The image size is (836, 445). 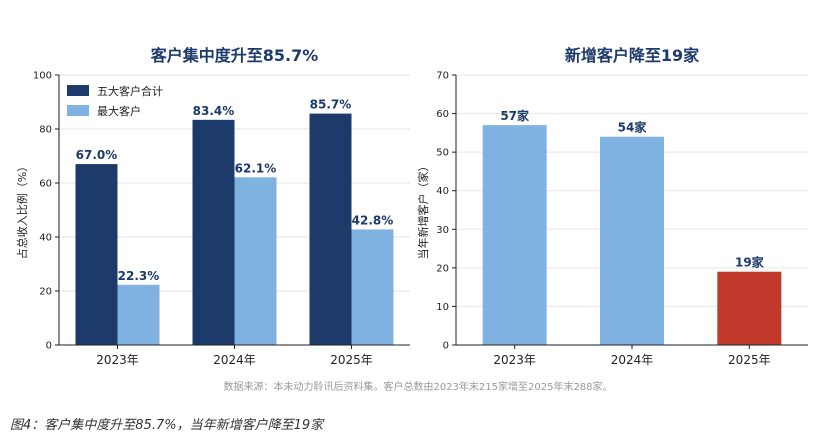 I want to click on y-axis-label: 占总收入比例（%）, so click(x=22, y=210).